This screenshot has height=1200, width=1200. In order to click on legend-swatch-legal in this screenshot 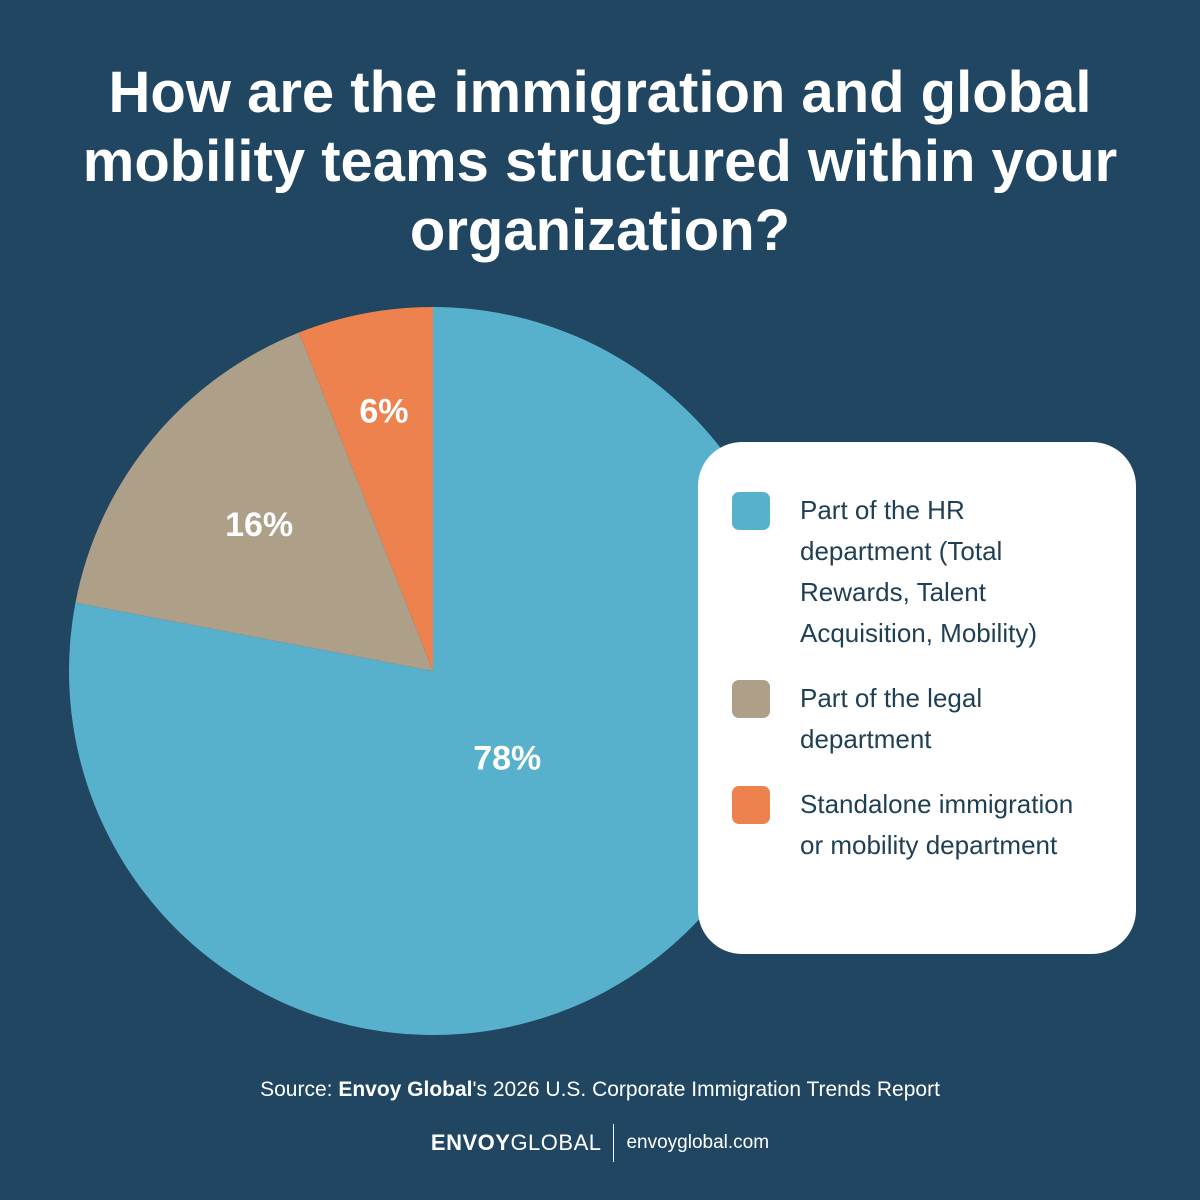, I will do `click(751, 699)`.